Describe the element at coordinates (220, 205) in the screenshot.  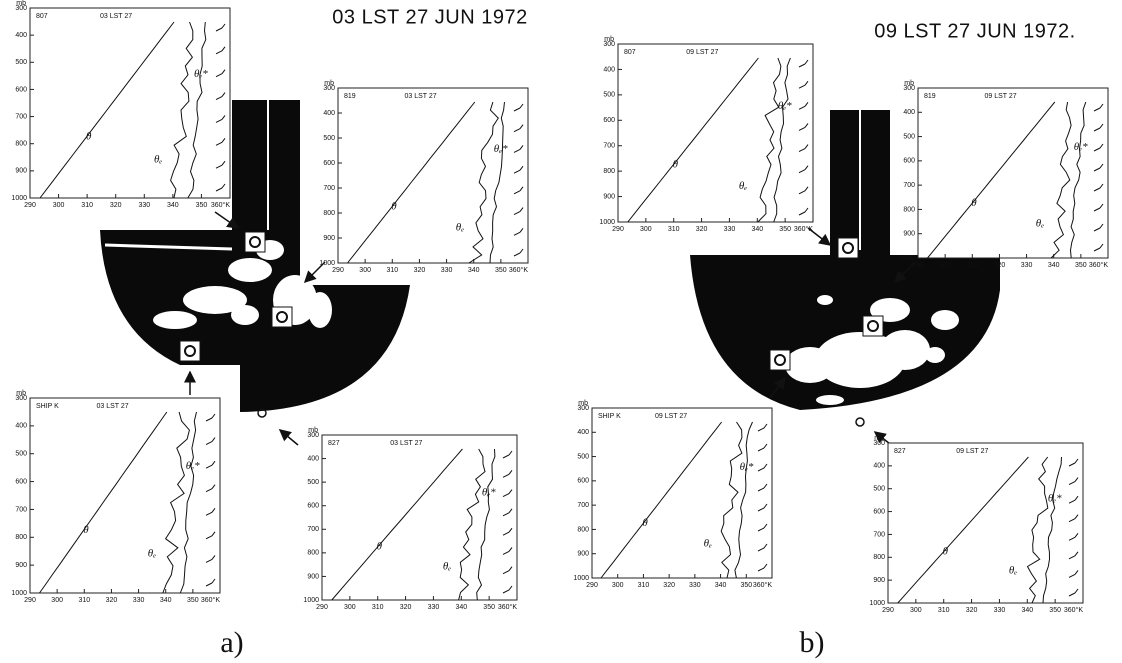
I see `x-tick-label: 360°K` at that location.